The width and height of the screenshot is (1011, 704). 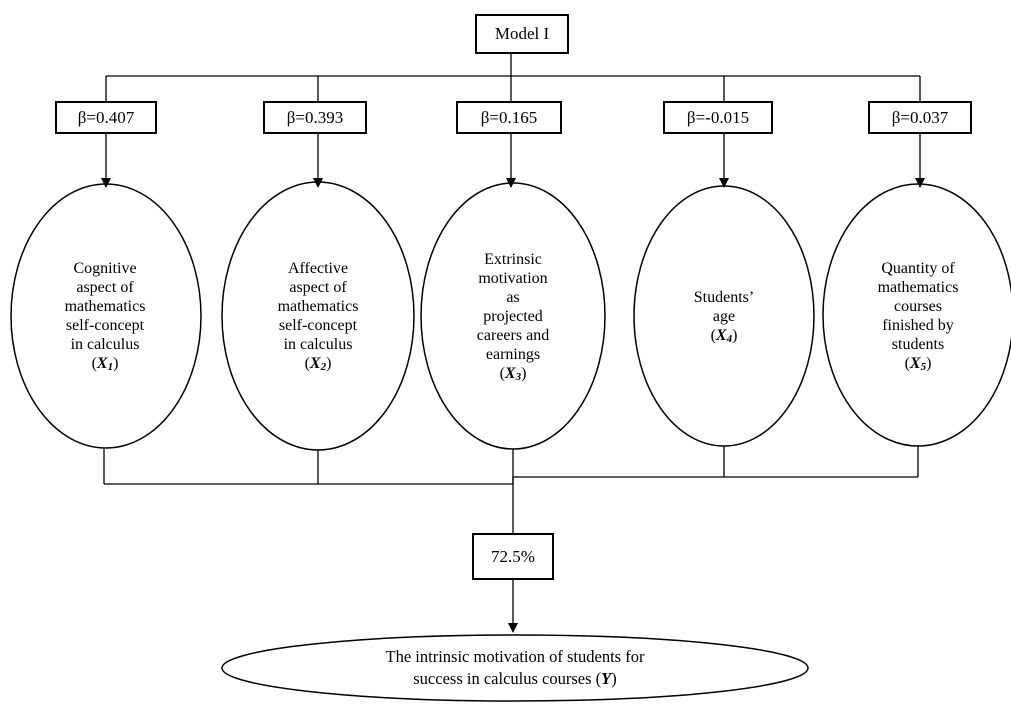 I want to click on beta-value: β=0.165, so click(x=509, y=117).